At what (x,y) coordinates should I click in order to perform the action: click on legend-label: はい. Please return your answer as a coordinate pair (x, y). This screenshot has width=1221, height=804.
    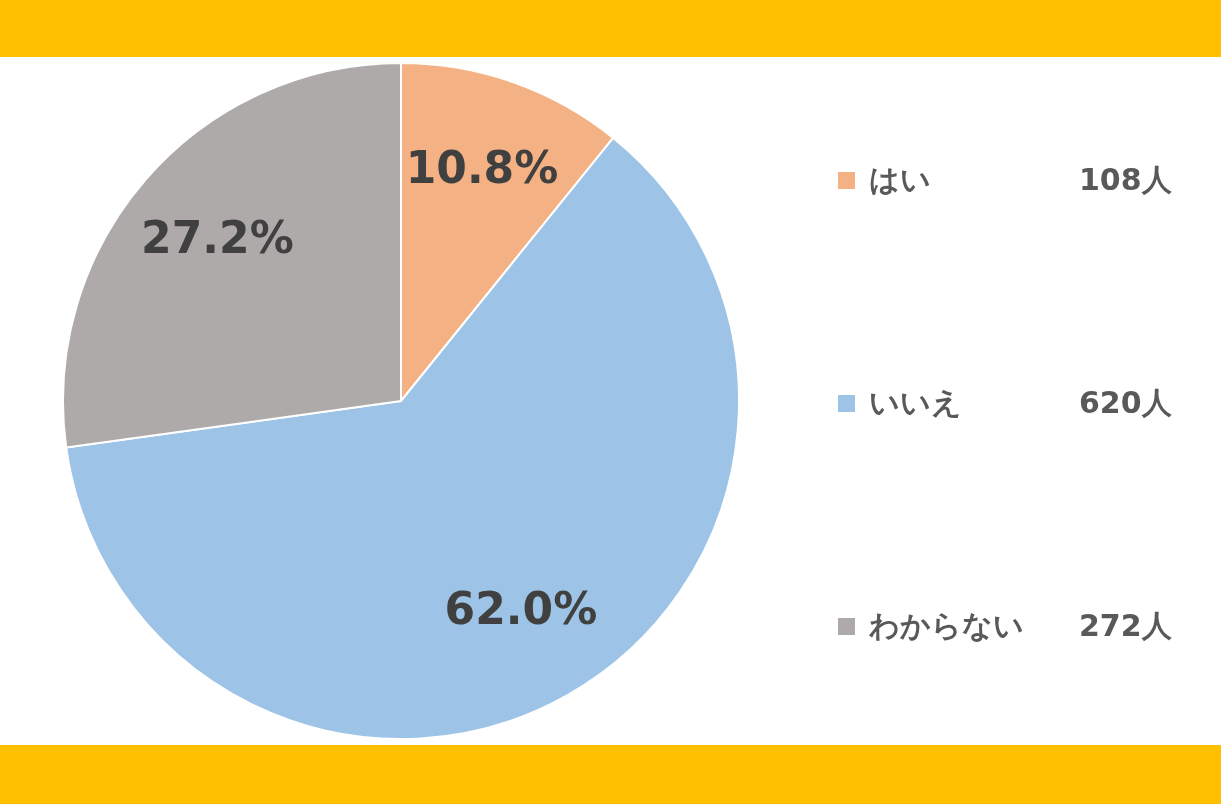
    Looking at the image, I should click on (900, 179).